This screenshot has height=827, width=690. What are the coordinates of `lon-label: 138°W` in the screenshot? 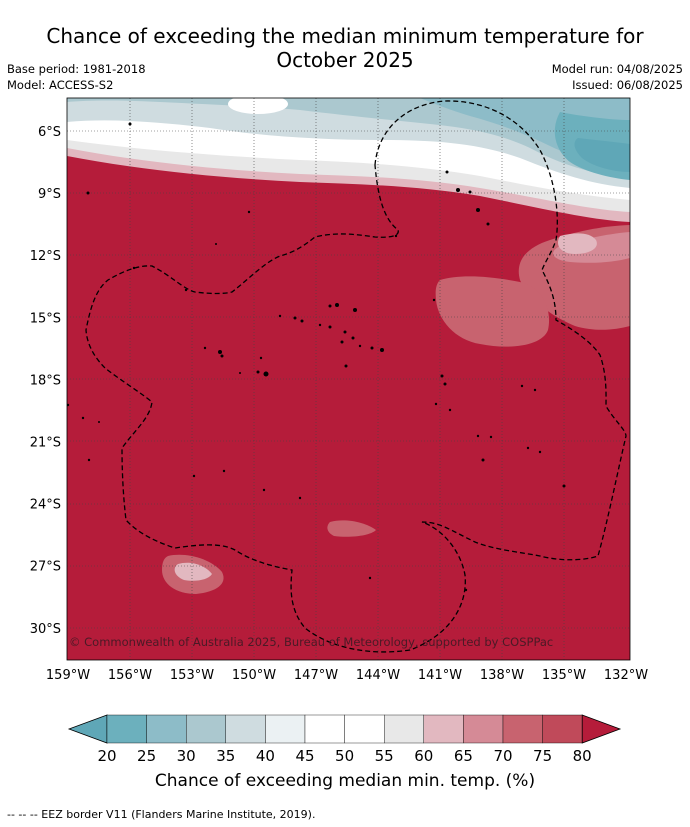 It's located at (502, 675).